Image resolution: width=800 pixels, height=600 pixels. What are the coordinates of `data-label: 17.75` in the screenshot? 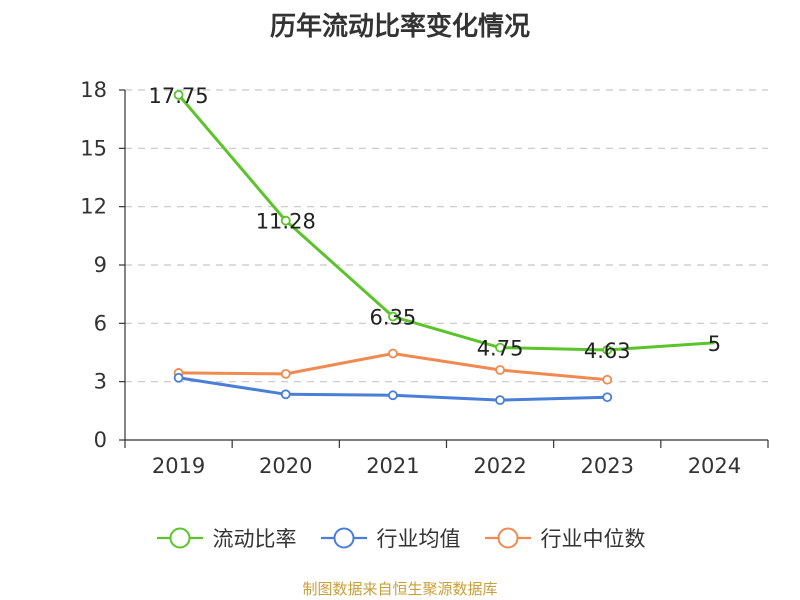 It's located at (179, 96).